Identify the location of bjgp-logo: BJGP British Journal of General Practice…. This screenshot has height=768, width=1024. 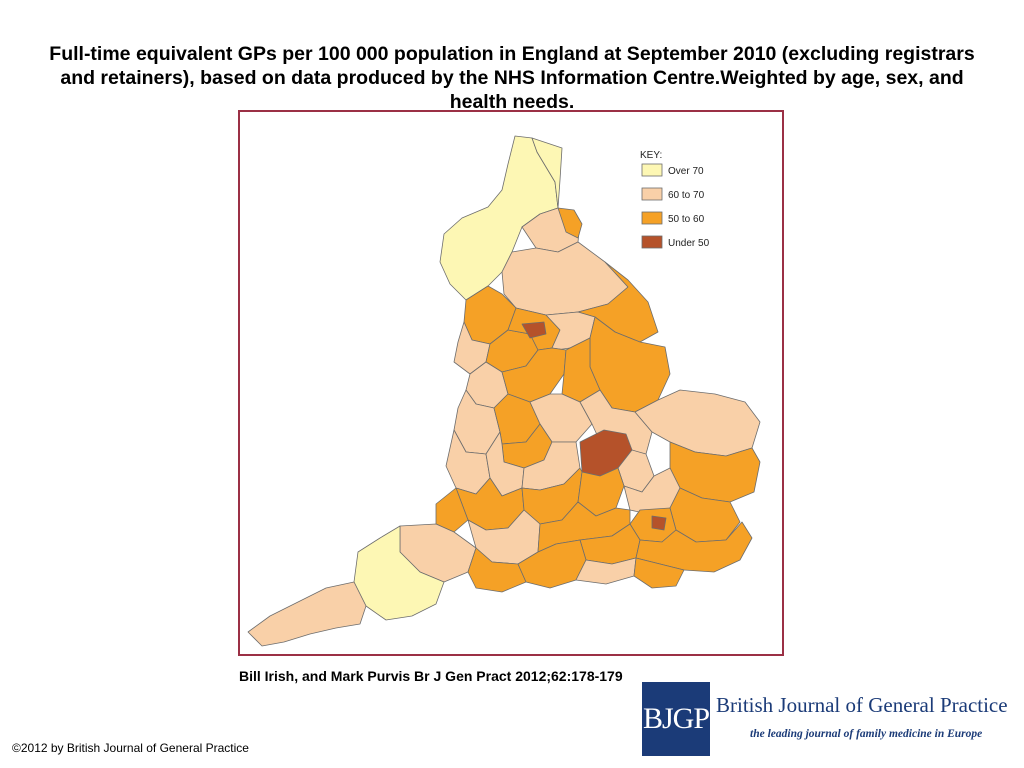
(825, 719).